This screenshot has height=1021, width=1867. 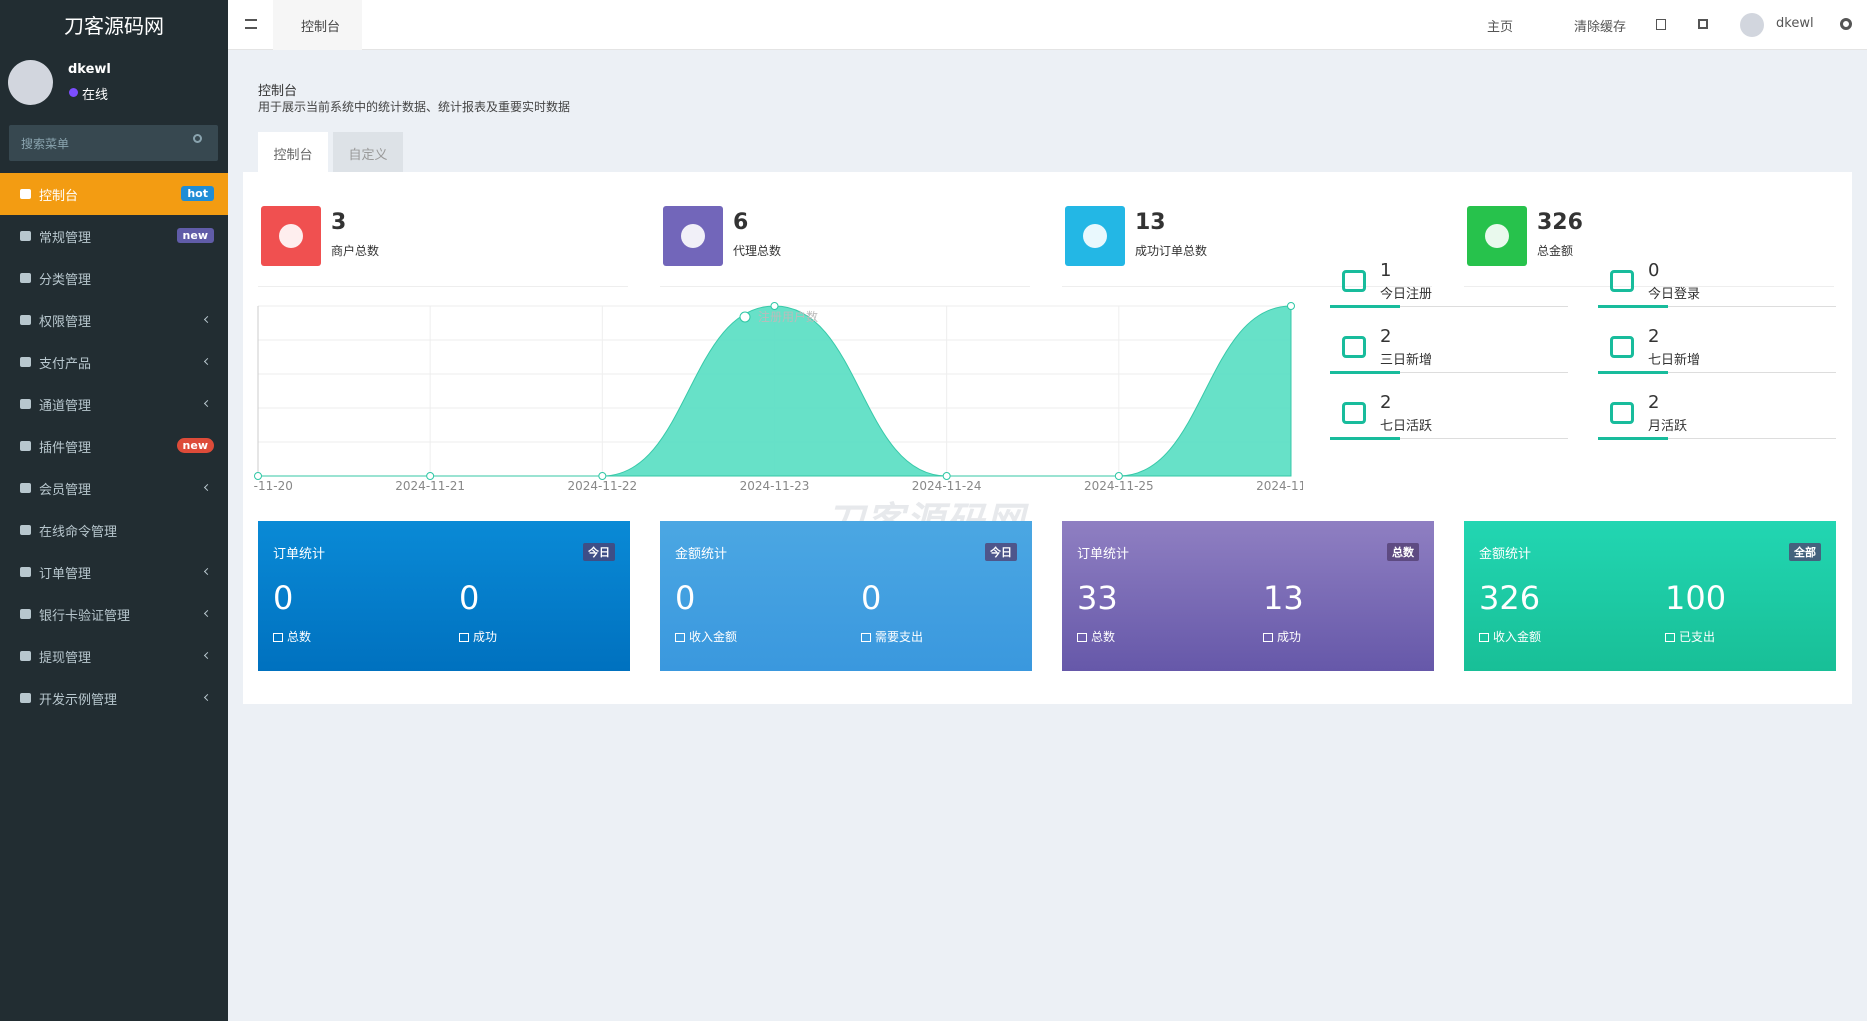 I want to click on page-tab: 自定义, so click(x=368, y=152).